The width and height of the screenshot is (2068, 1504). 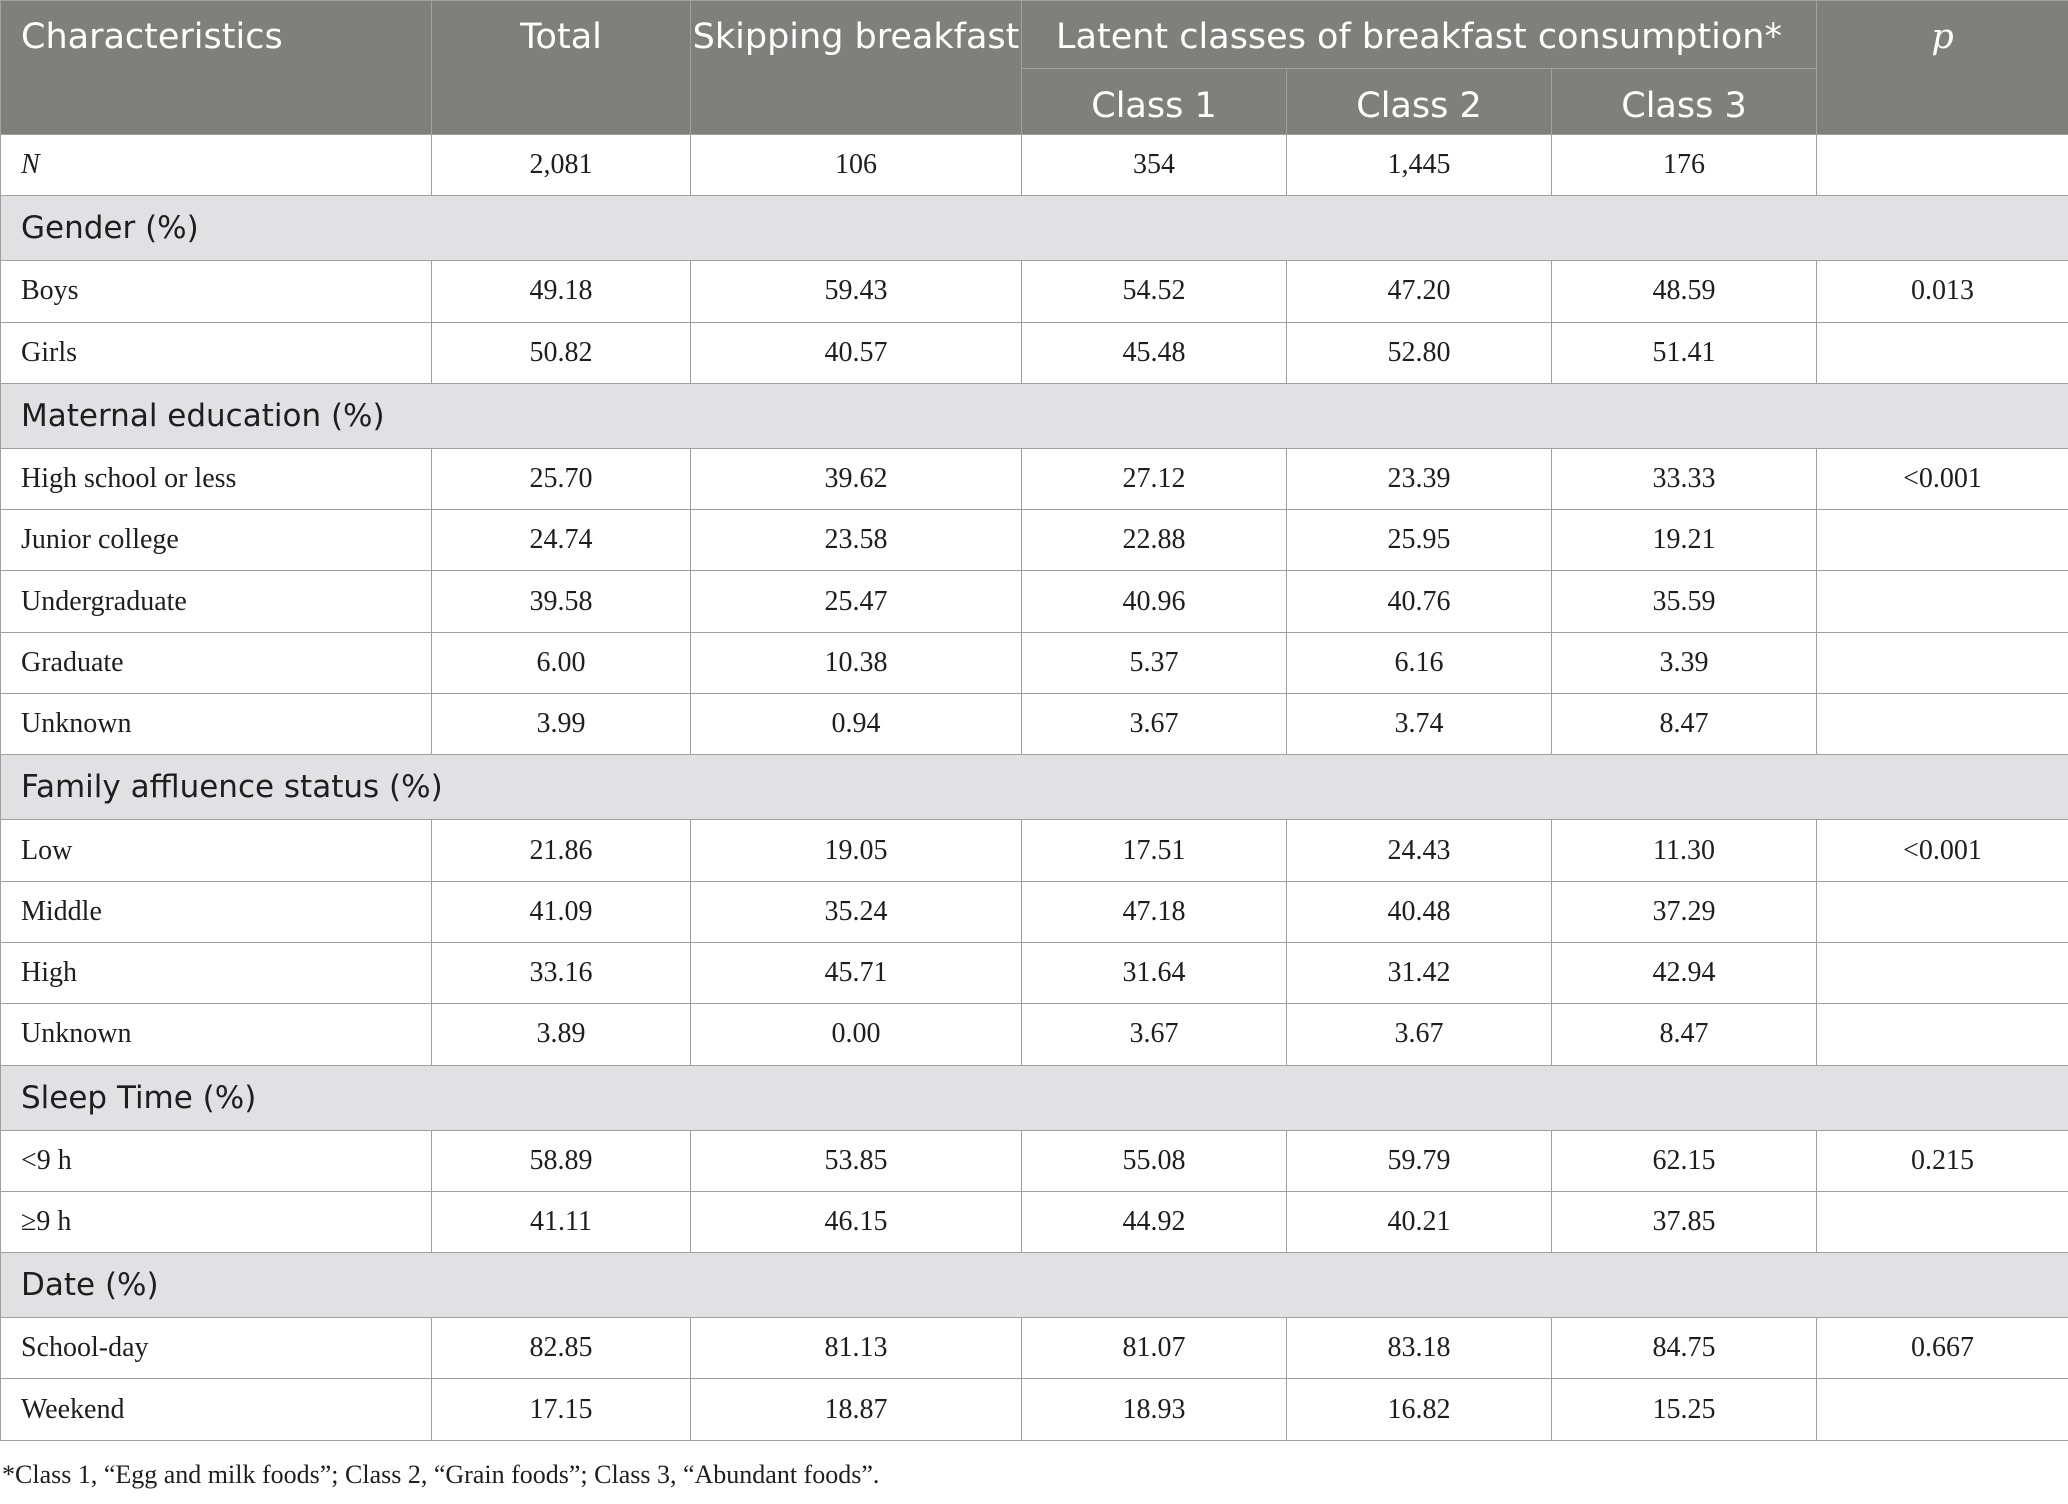 What do you see at coordinates (1154, 479) in the screenshot?
I see `cell-class-1: 27.12` at bounding box center [1154, 479].